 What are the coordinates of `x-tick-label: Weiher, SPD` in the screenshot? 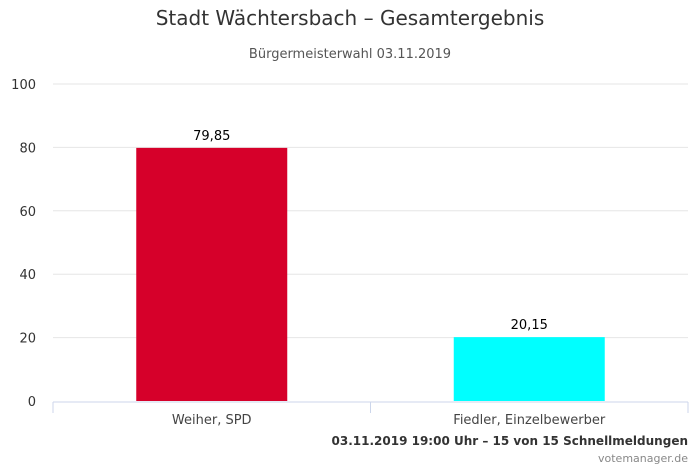 It's located at (212, 420).